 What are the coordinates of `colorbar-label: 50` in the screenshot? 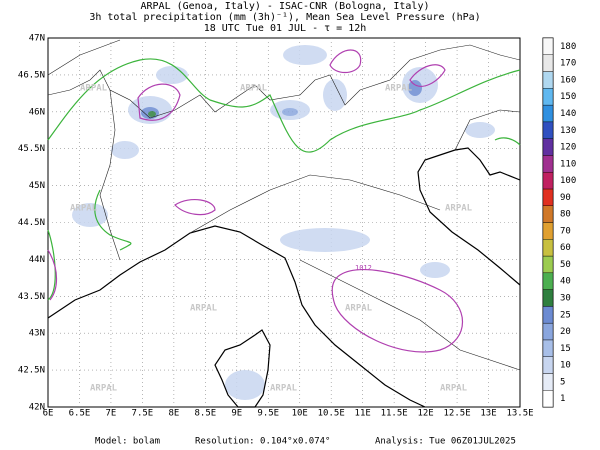 It's located at (565, 265).